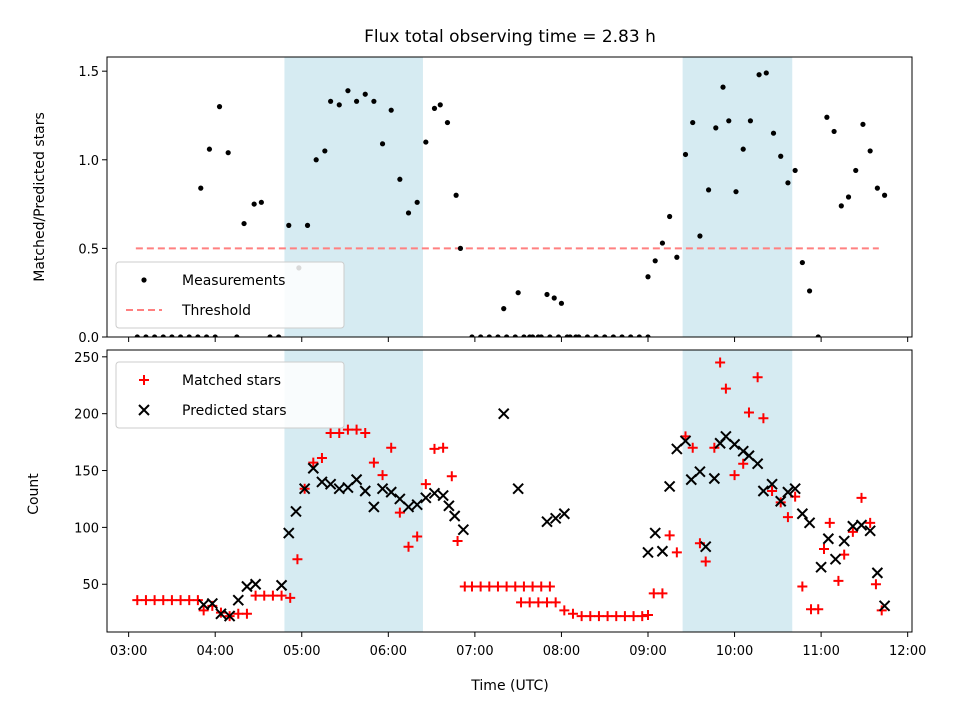 This screenshot has width=960, height=720. What do you see at coordinates (907, 651) in the screenshot?
I see `x-tick-label: 12:00` at bounding box center [907, 651].